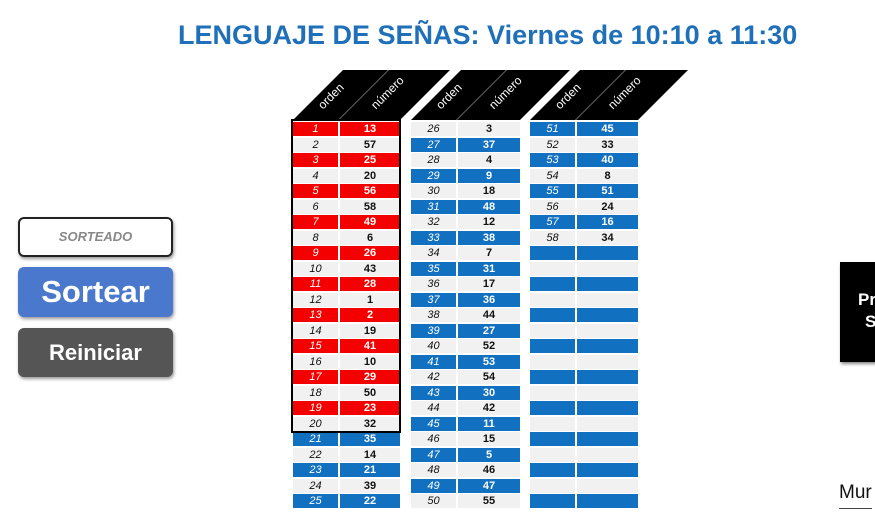  Describe the element at coordinates (433, 315) in the screenshot. I see `orden-cell: 38` at that location.